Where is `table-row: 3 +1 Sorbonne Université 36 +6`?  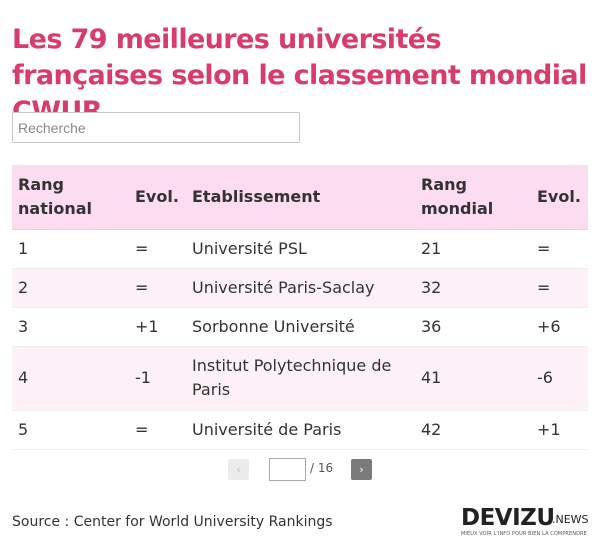 table-row: 3 +1 Sorbonne Université 36 +6 is located at coordinates (300, 327).